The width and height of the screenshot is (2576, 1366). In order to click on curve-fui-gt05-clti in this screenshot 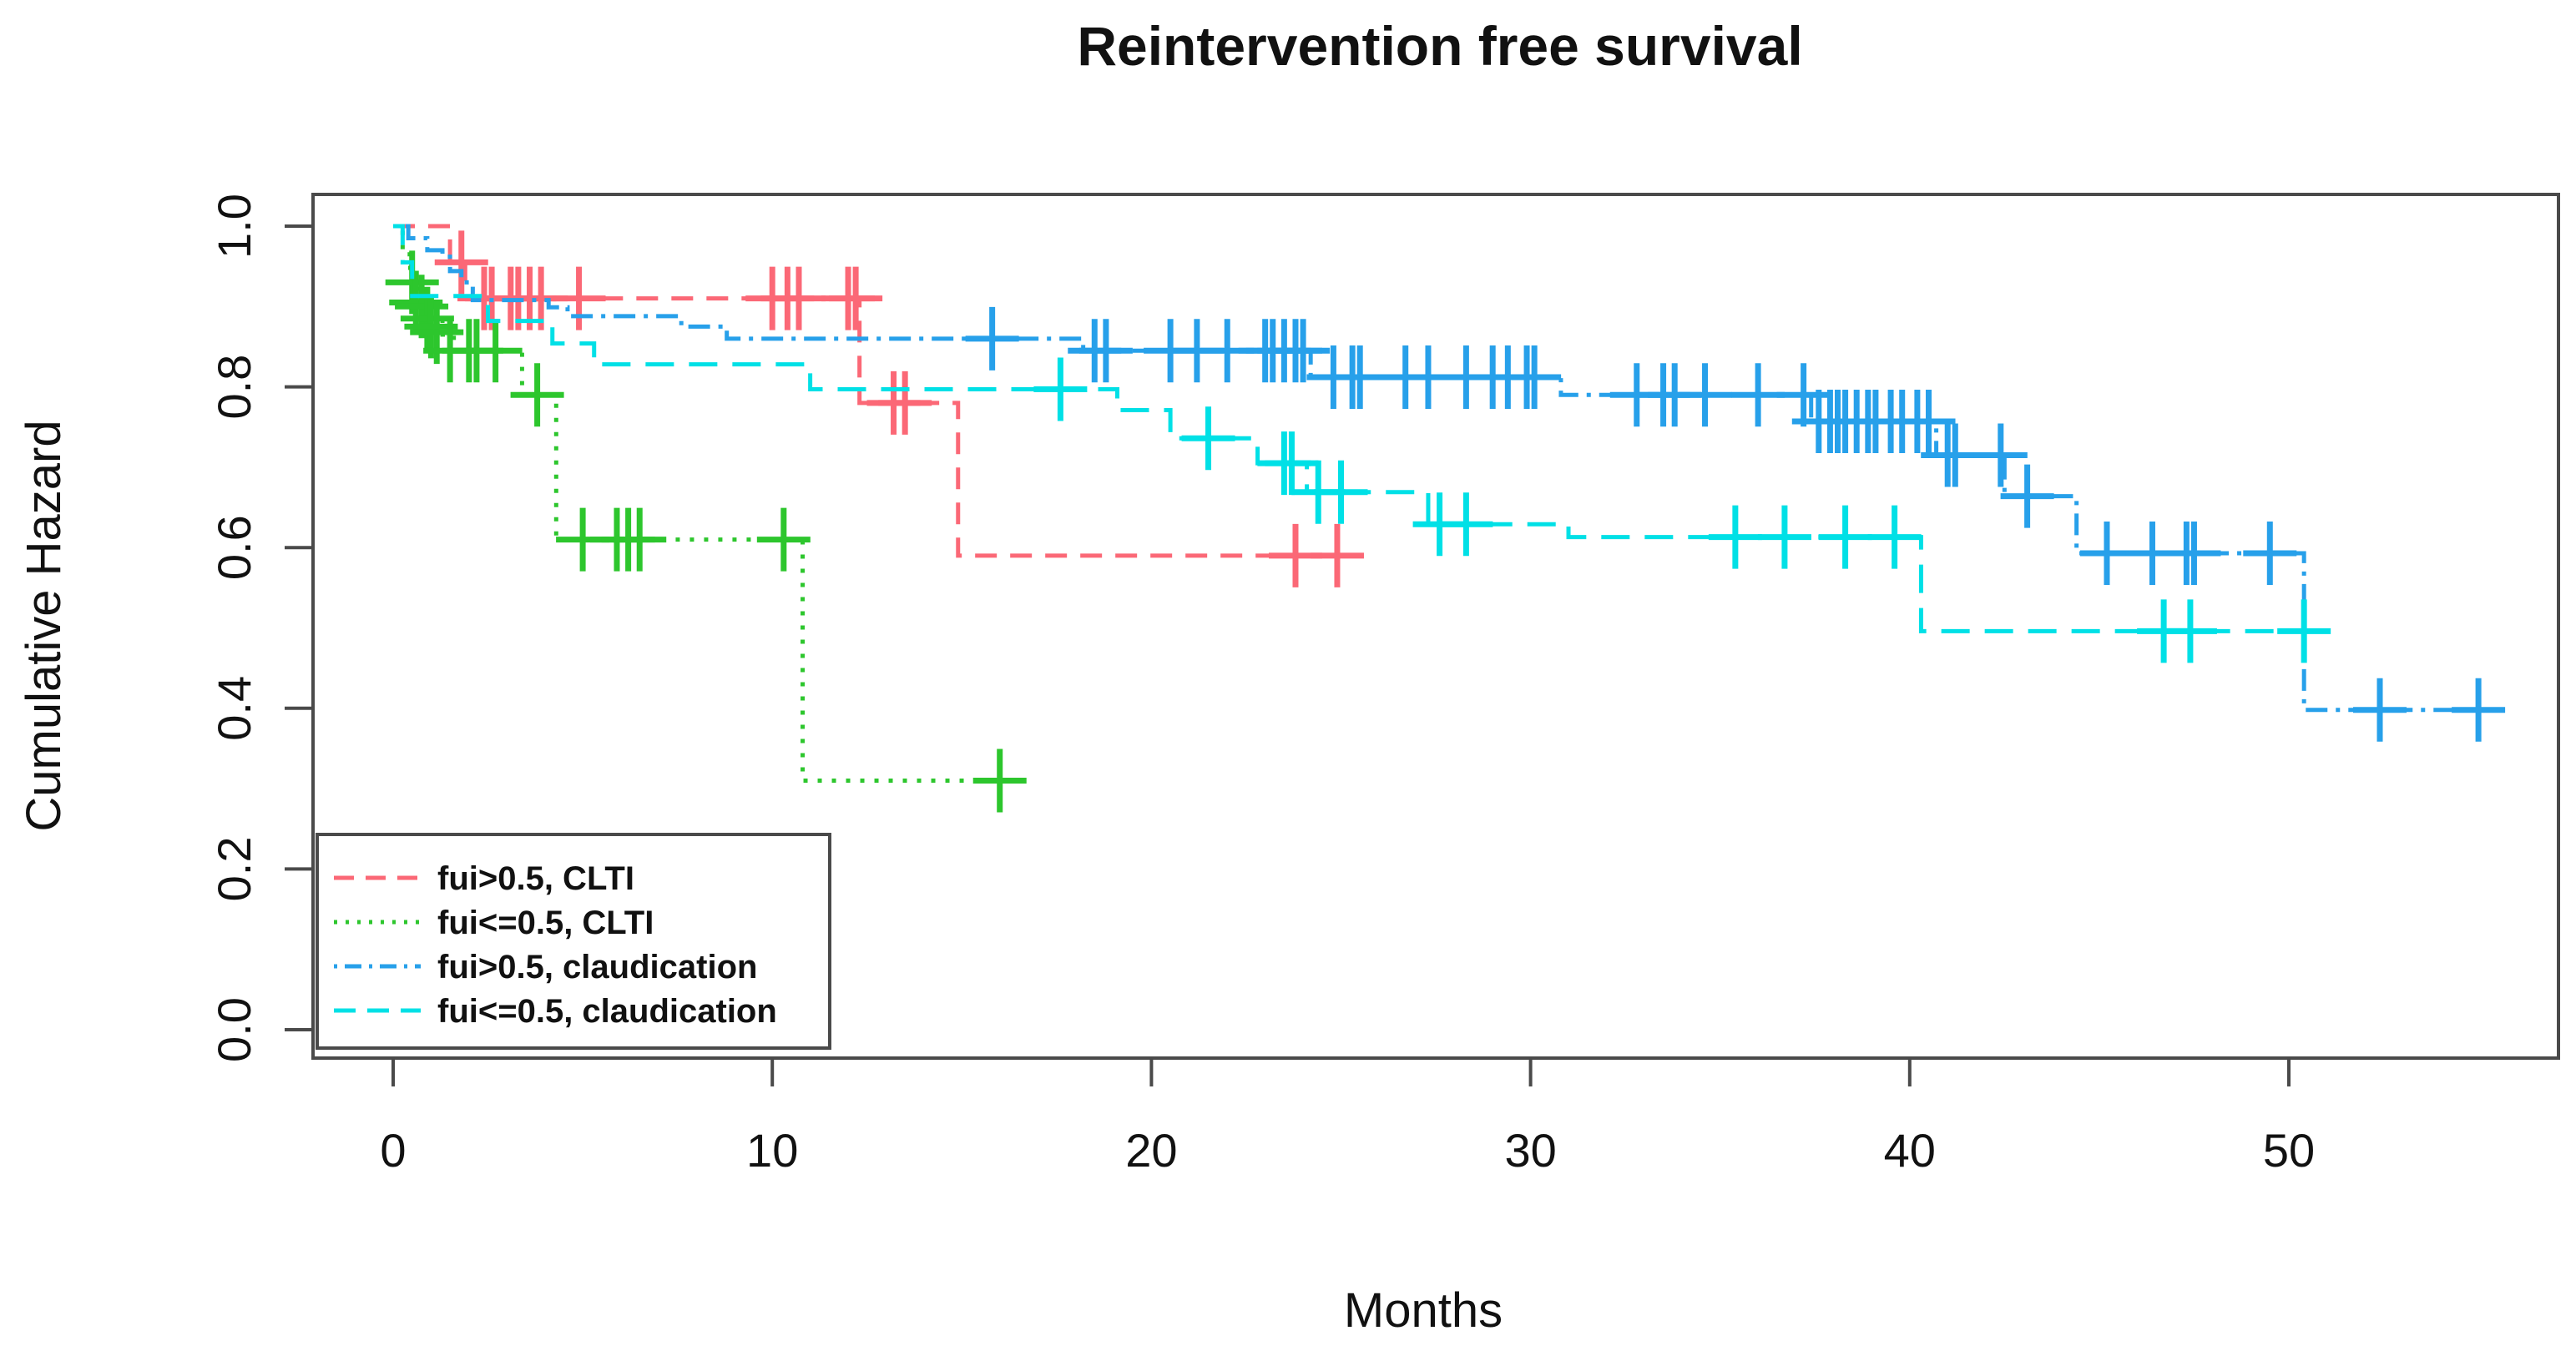, I will do `click(878, 391)`.